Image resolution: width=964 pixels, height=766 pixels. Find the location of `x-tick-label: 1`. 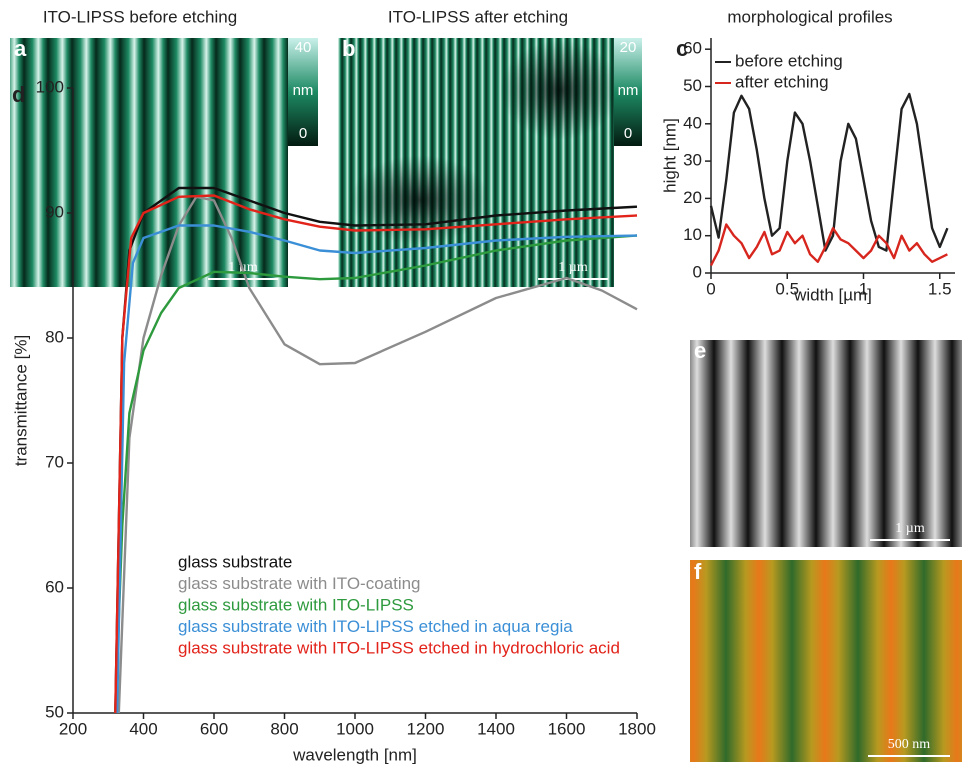

x-tick-label: 1 is located at coordinates (863, 288).